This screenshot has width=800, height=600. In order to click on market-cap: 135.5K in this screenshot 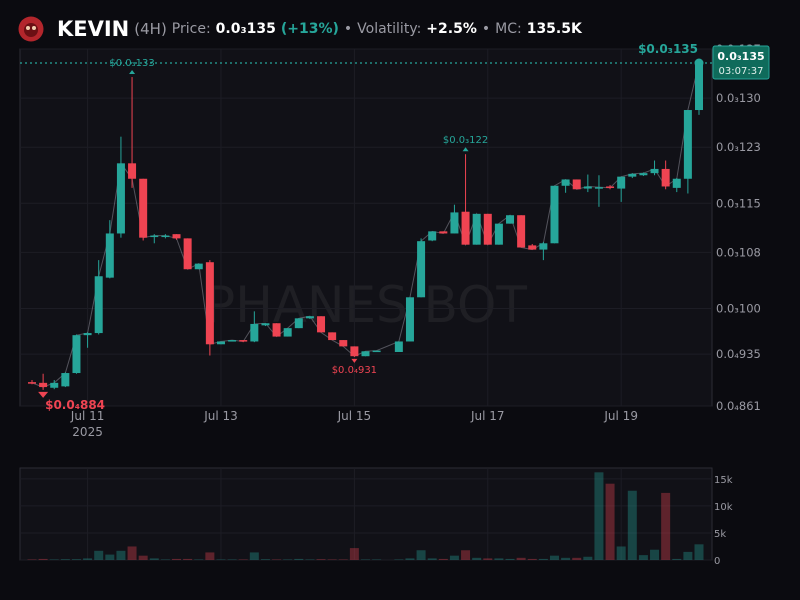, I will do `click(554, 29)`.